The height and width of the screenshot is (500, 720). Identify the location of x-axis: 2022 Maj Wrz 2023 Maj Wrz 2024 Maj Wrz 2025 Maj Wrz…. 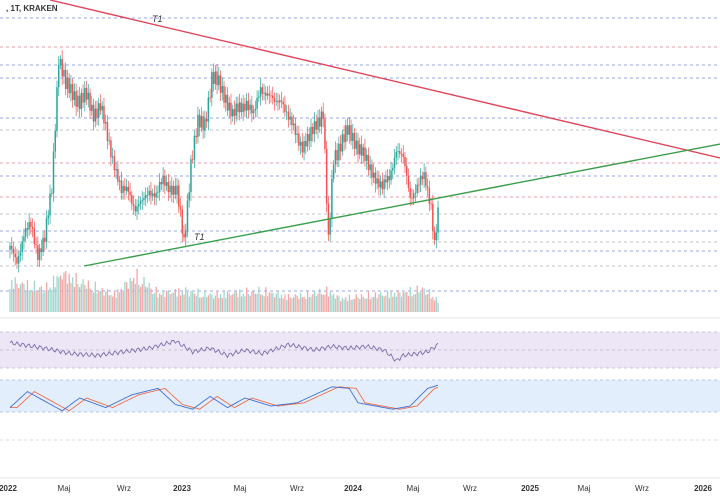
(360, 485).